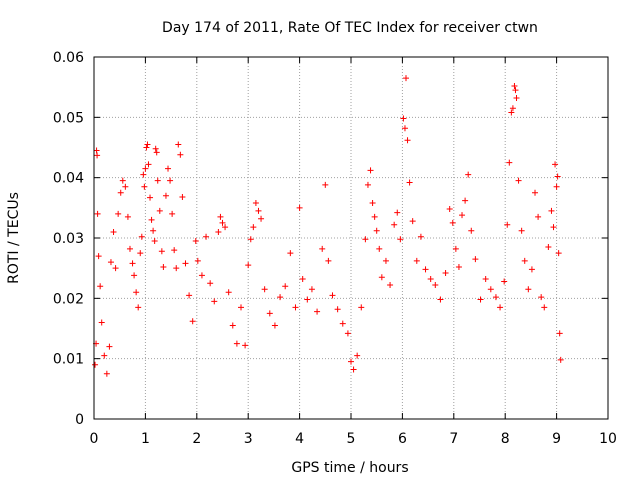  What do you see at coordinates (556, 439) in the screenshot?
I see `x-tick-label: 9` at bounding box center [556, 439].